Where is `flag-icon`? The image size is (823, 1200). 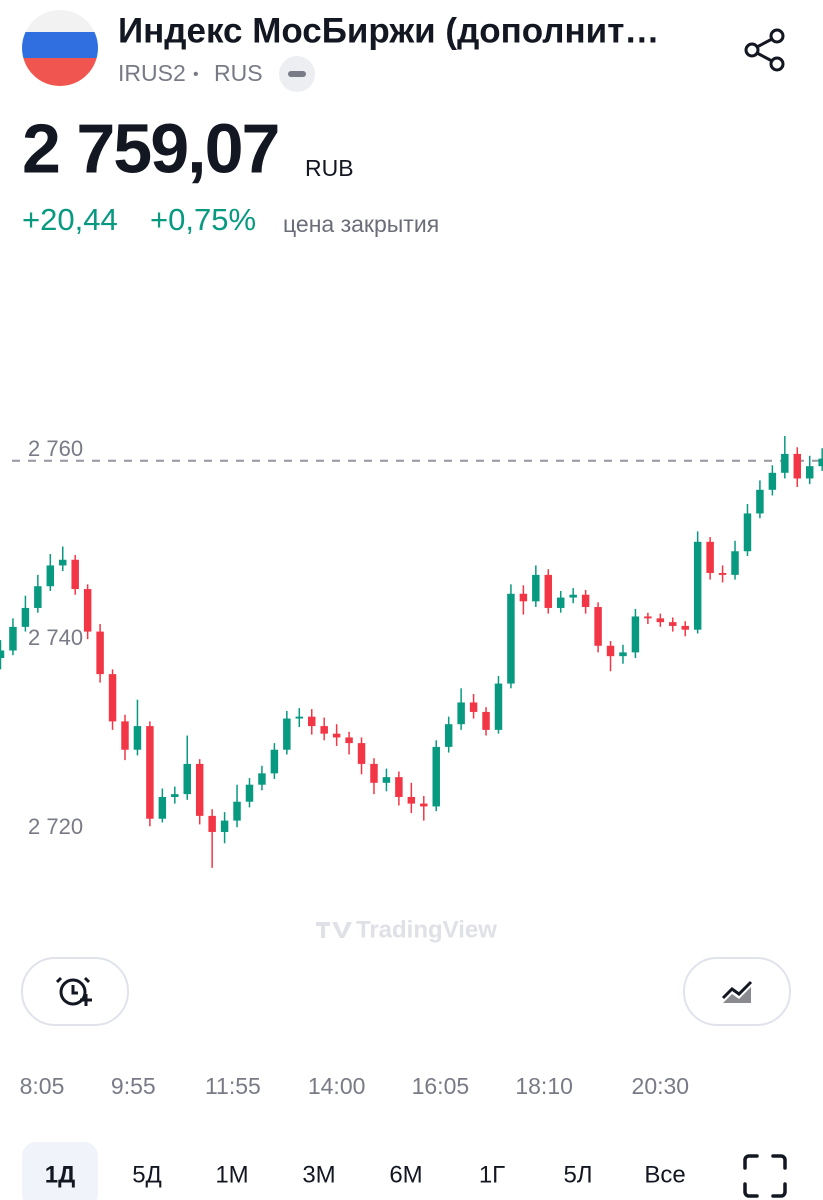
flag-icon is located at coordinates (60, 48).